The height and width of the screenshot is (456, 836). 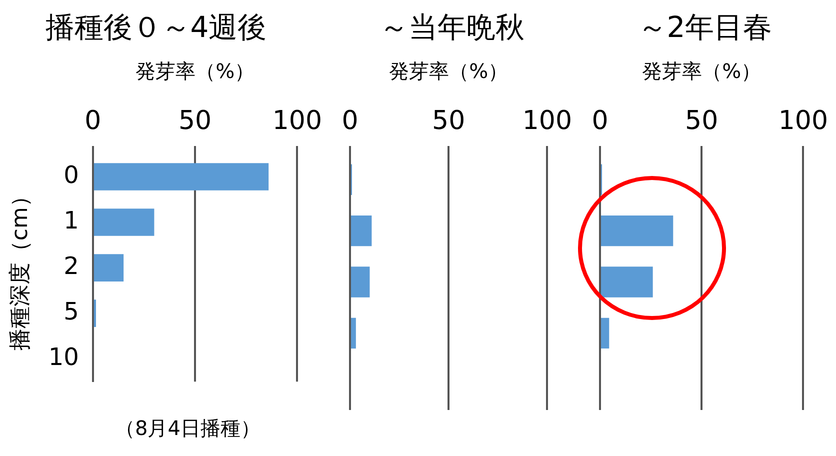 I want to click on chart-title: ～2年目春, so click(x=705, y=27).